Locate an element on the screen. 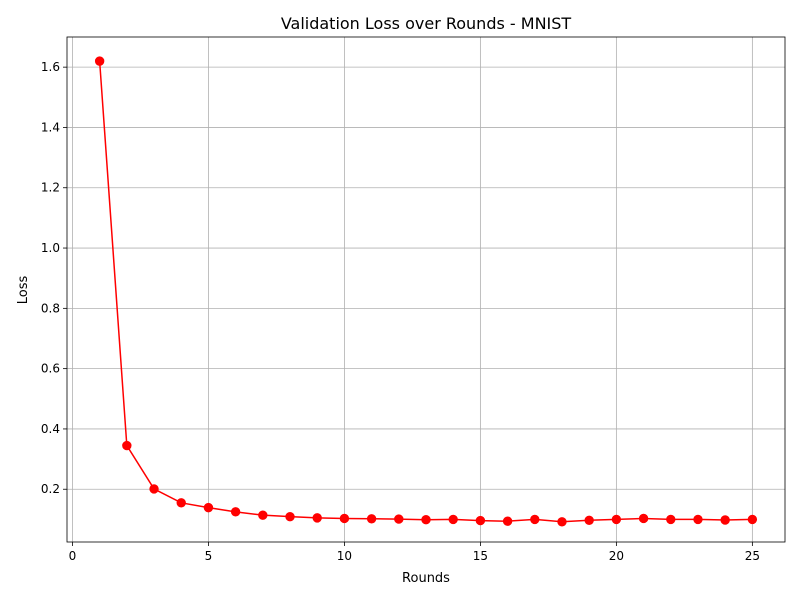  y-tick-label: 0.6 is located at coordinates (50, 369).